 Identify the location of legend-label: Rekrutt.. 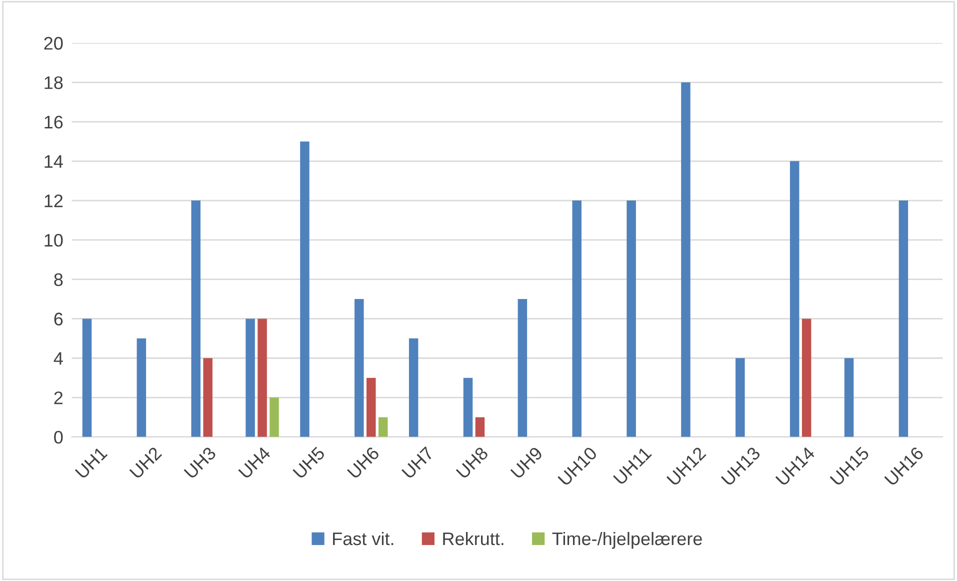
(473, 539).